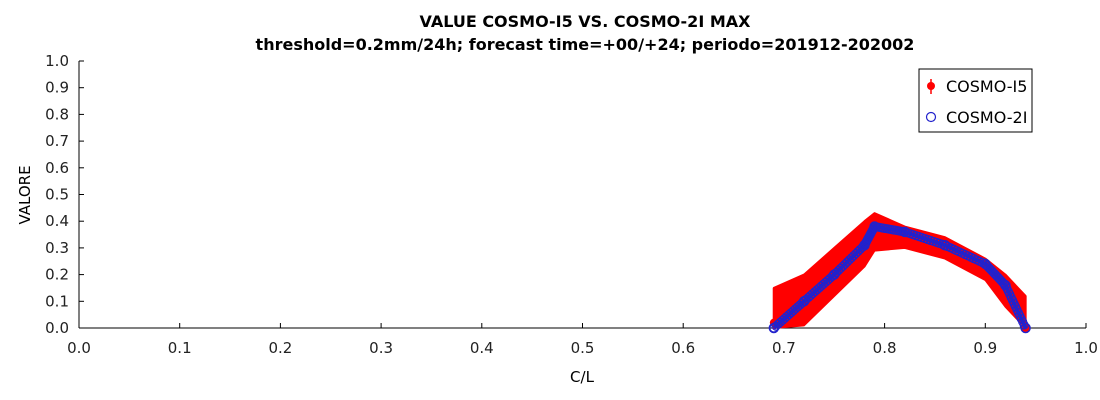  Describe the element at coordinates (899, 277) in the screenshot. I see `series-cosmo-2i` at that location.